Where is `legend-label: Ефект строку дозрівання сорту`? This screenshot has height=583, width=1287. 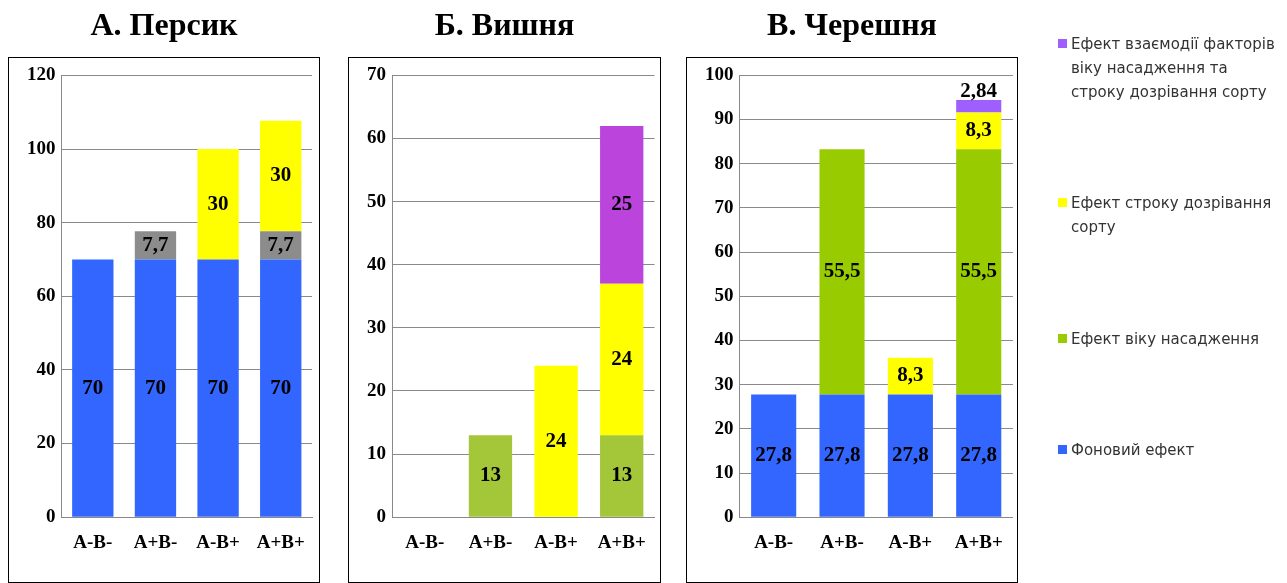 legend-label: Ефект строку дозрівання сорту is located at coordinates (1172, 216).